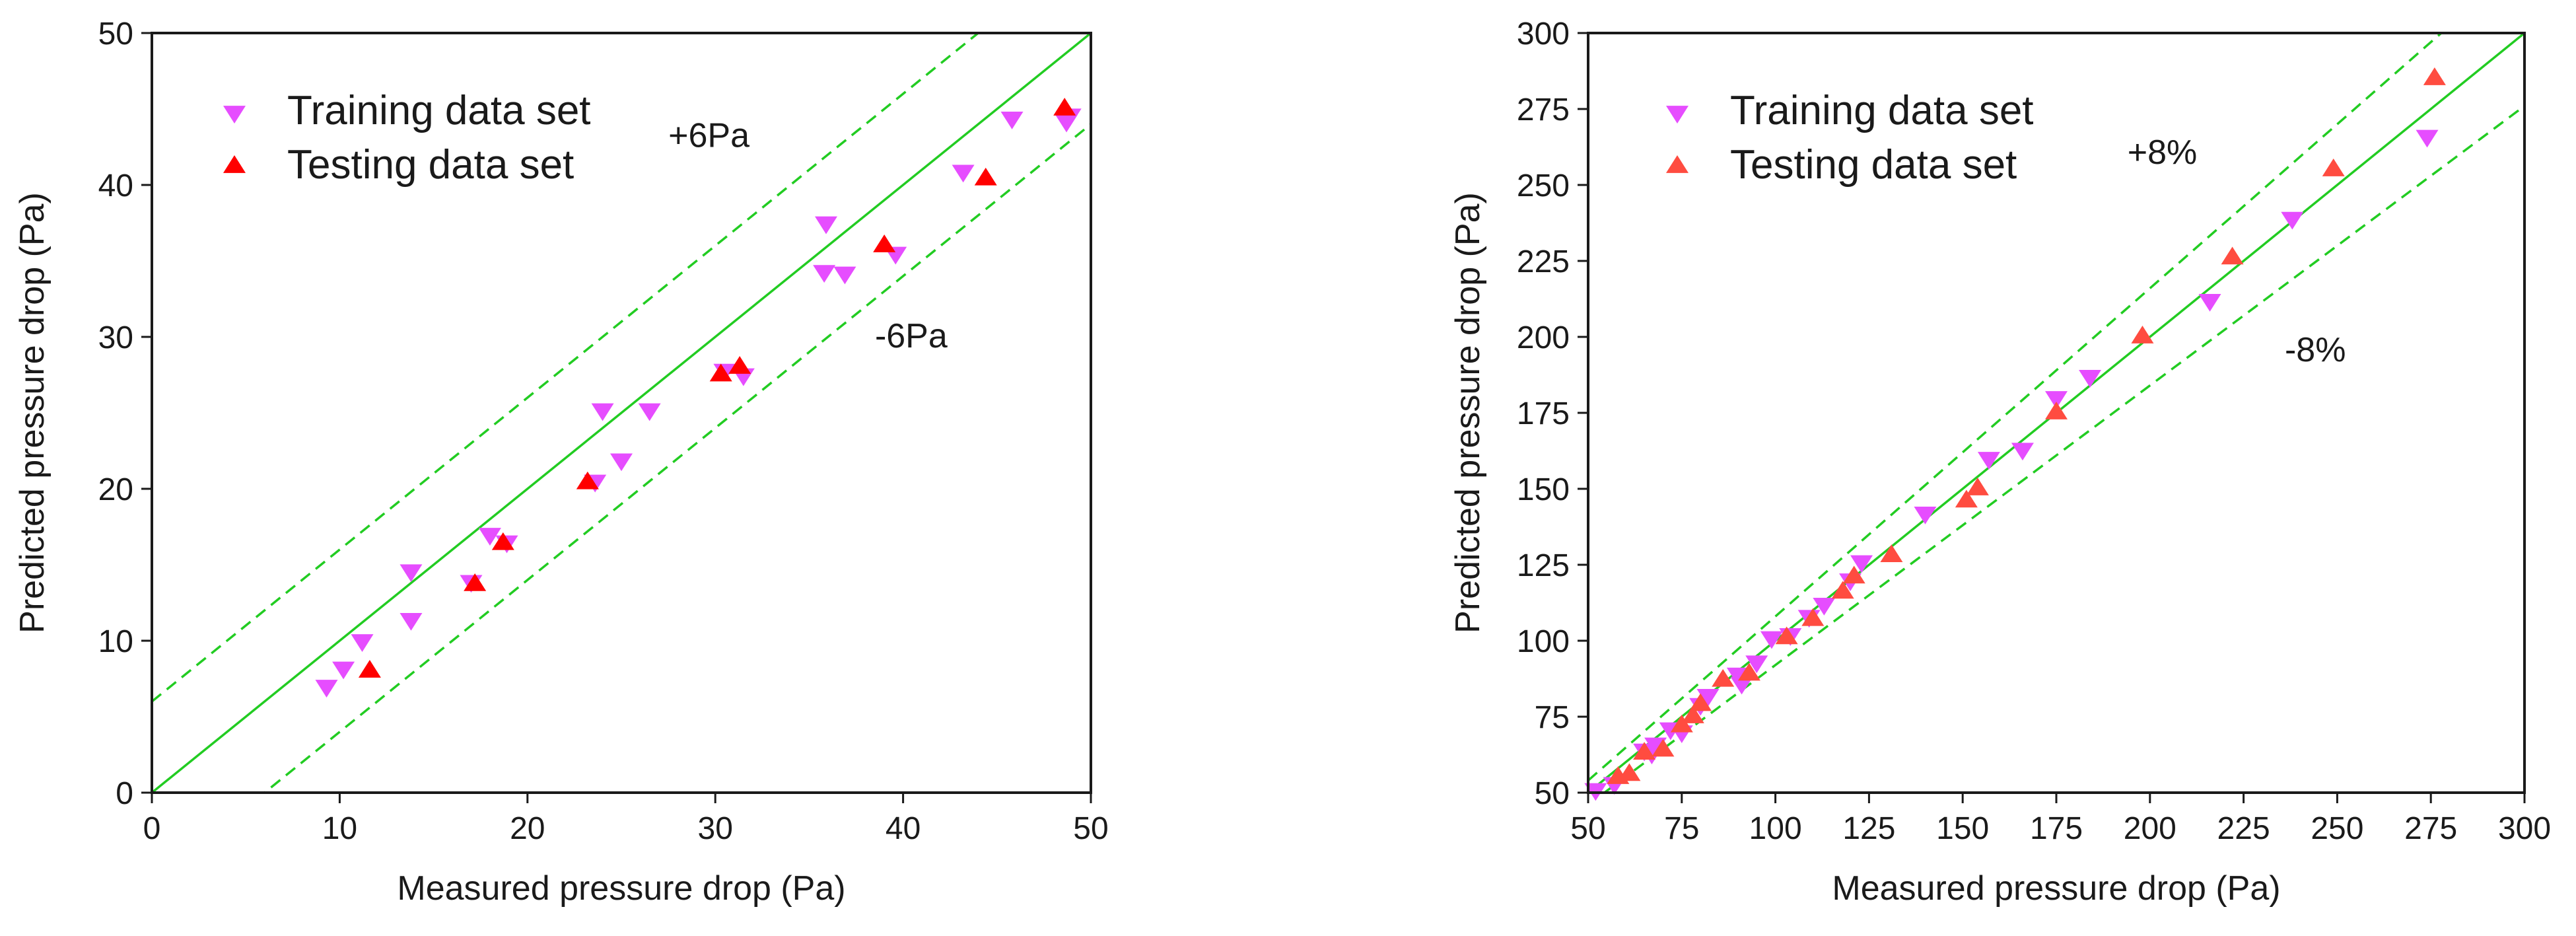 This screenshot has width=2576, height=936. What do you see at coordinates (431, 165) in the screenshot?
I see `legend-label: Testing data set` at bounding box center [431, 165].